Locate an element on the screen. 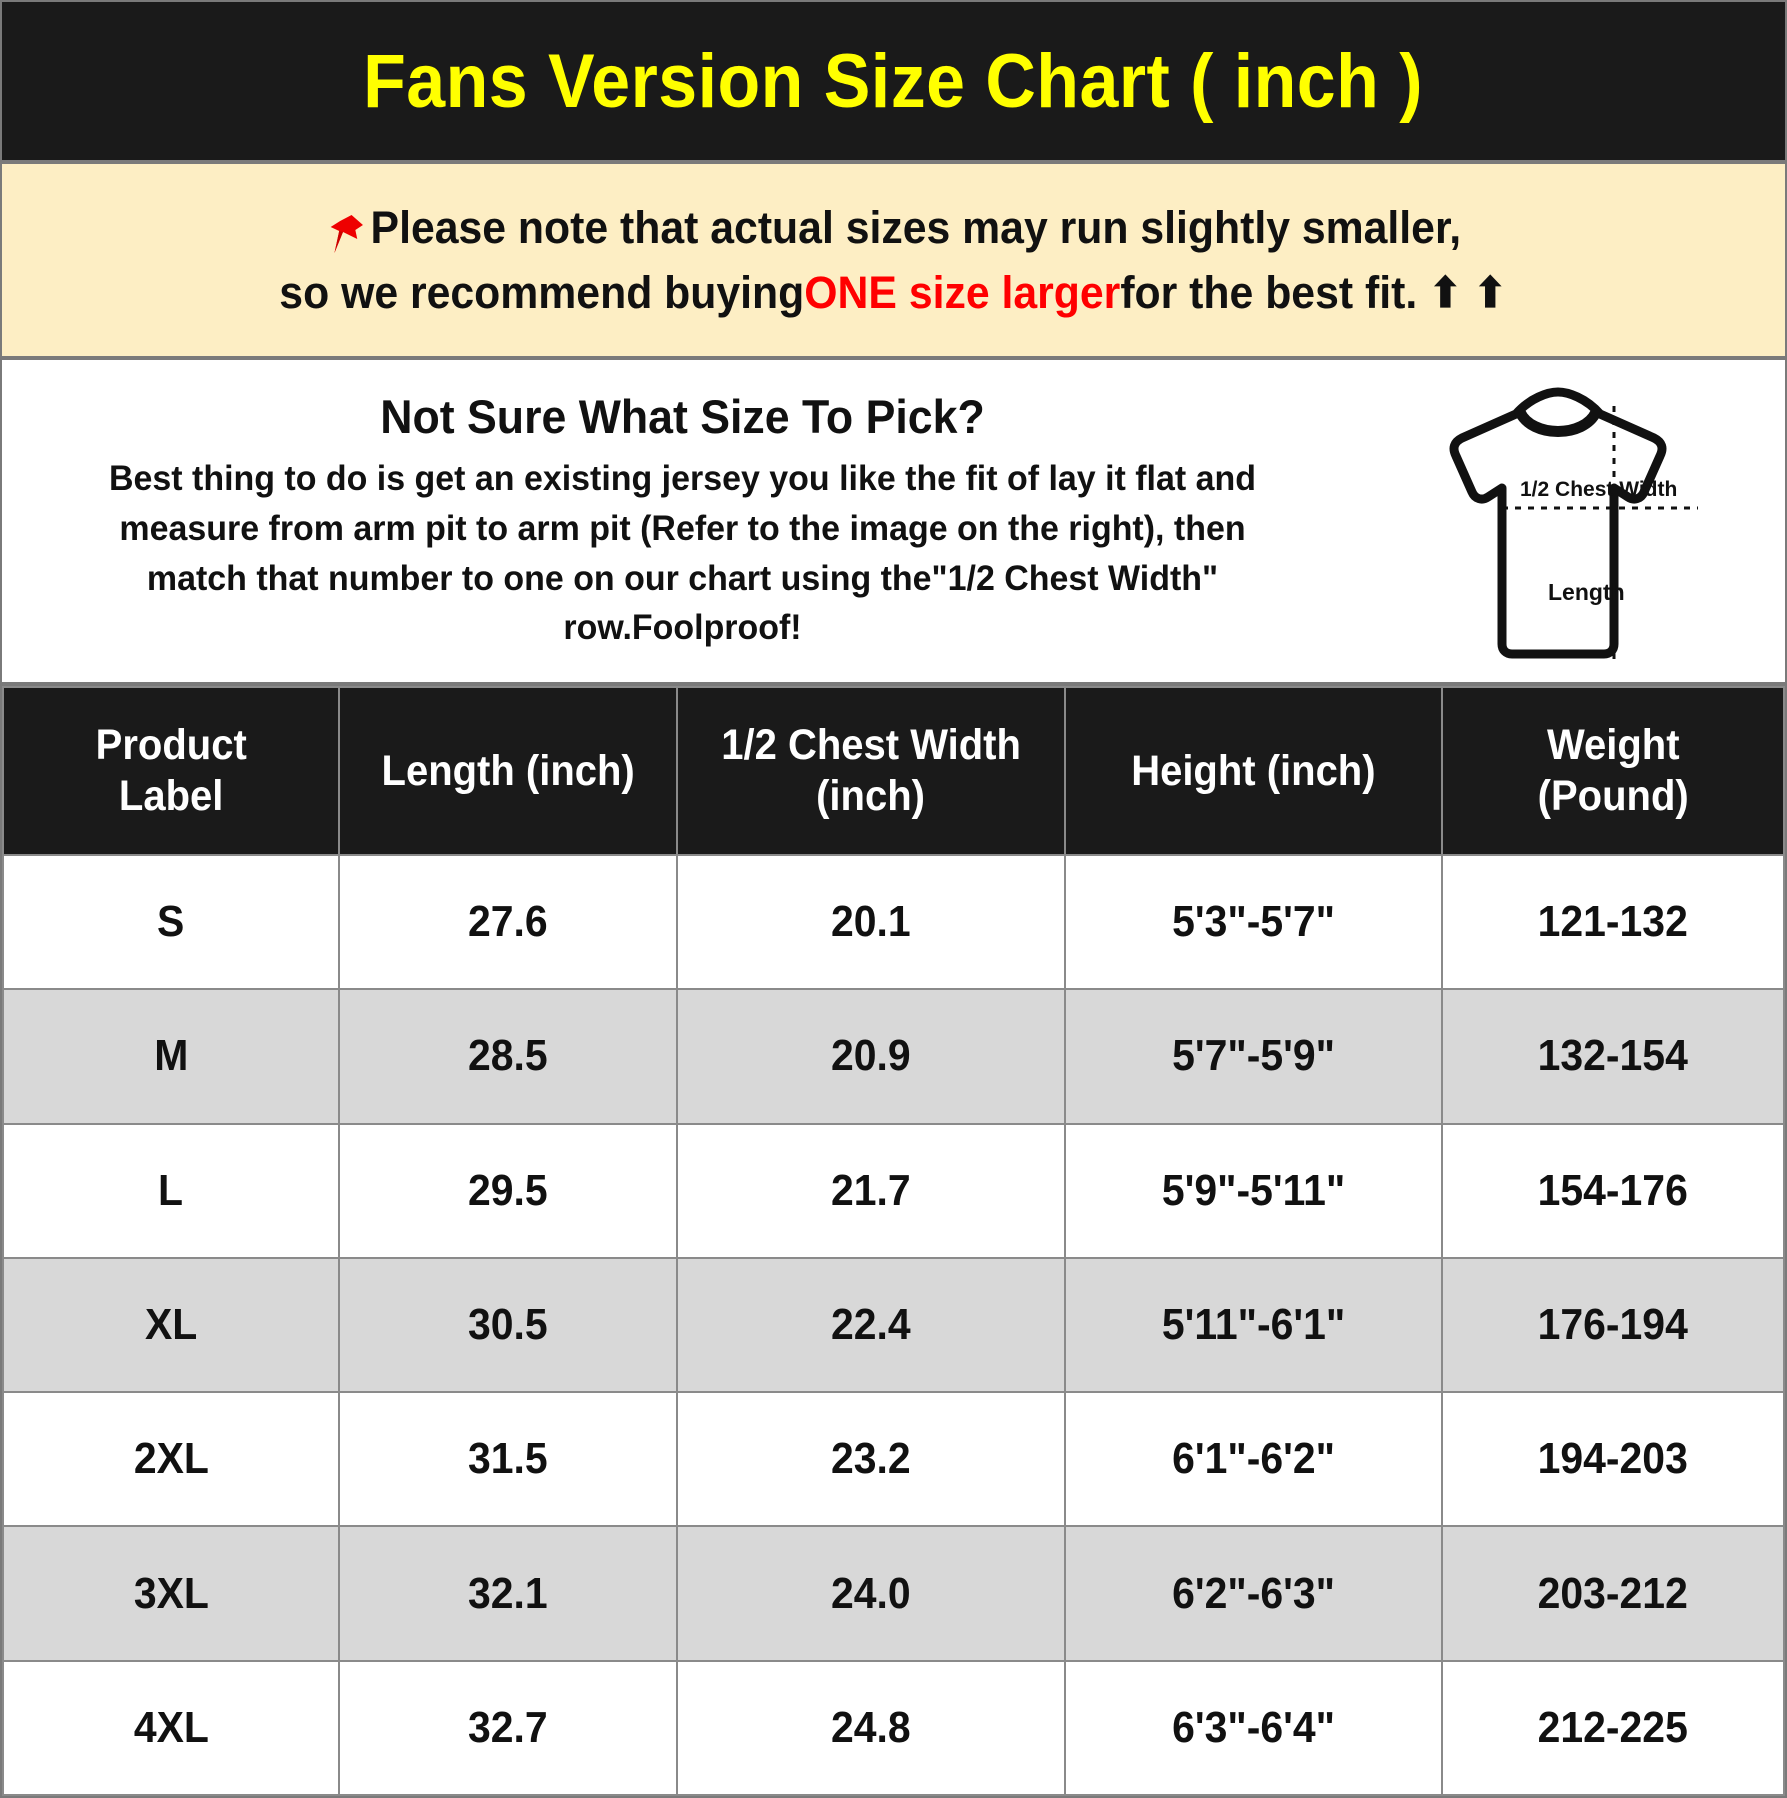 The image size is (1787, 1798). size-cell-label-text: M is located at coordinates (170, 1056).